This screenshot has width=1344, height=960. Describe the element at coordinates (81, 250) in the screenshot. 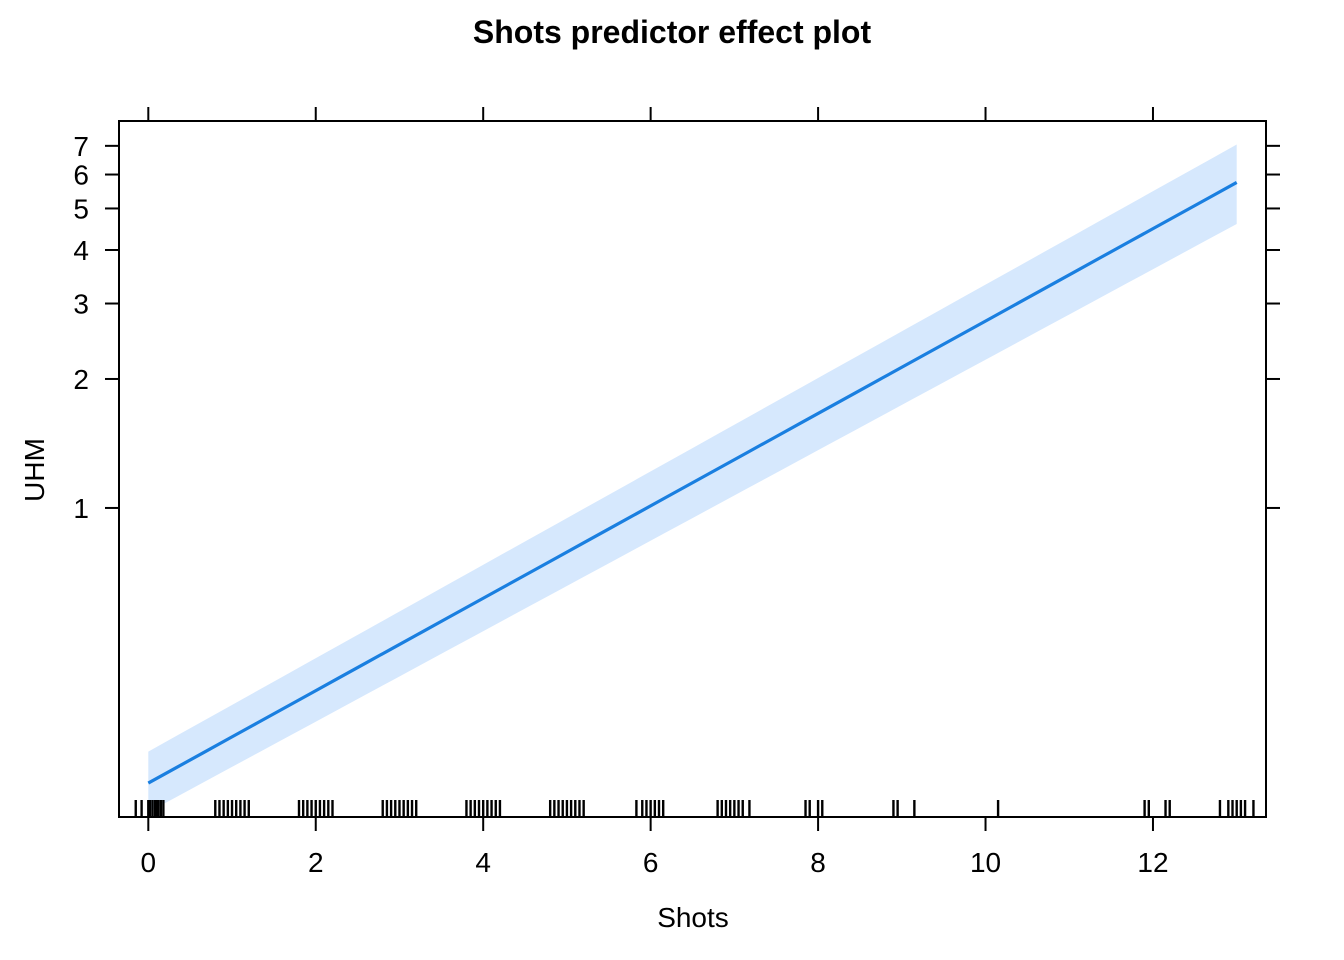

I see `y-tick-label: 4` at that location.